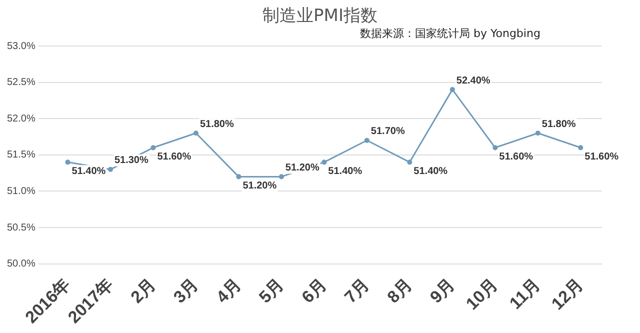  Describe the element at coordinates (387, 132) in the screenshot. I see `data-label: 51.70%` at that location.